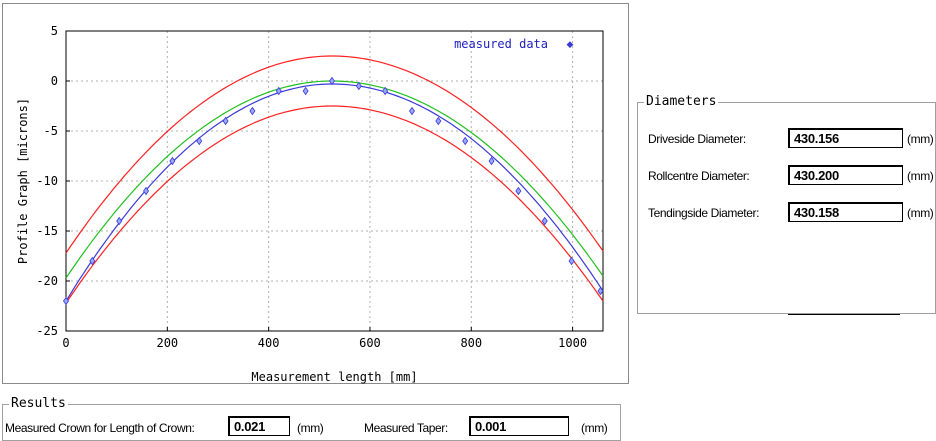 This screenshot has height=441, width=936. What do you see at coordinates (681, 102) in the screenshot?
I see `diameters-title: Diameters` at bounding box center [681, 102].